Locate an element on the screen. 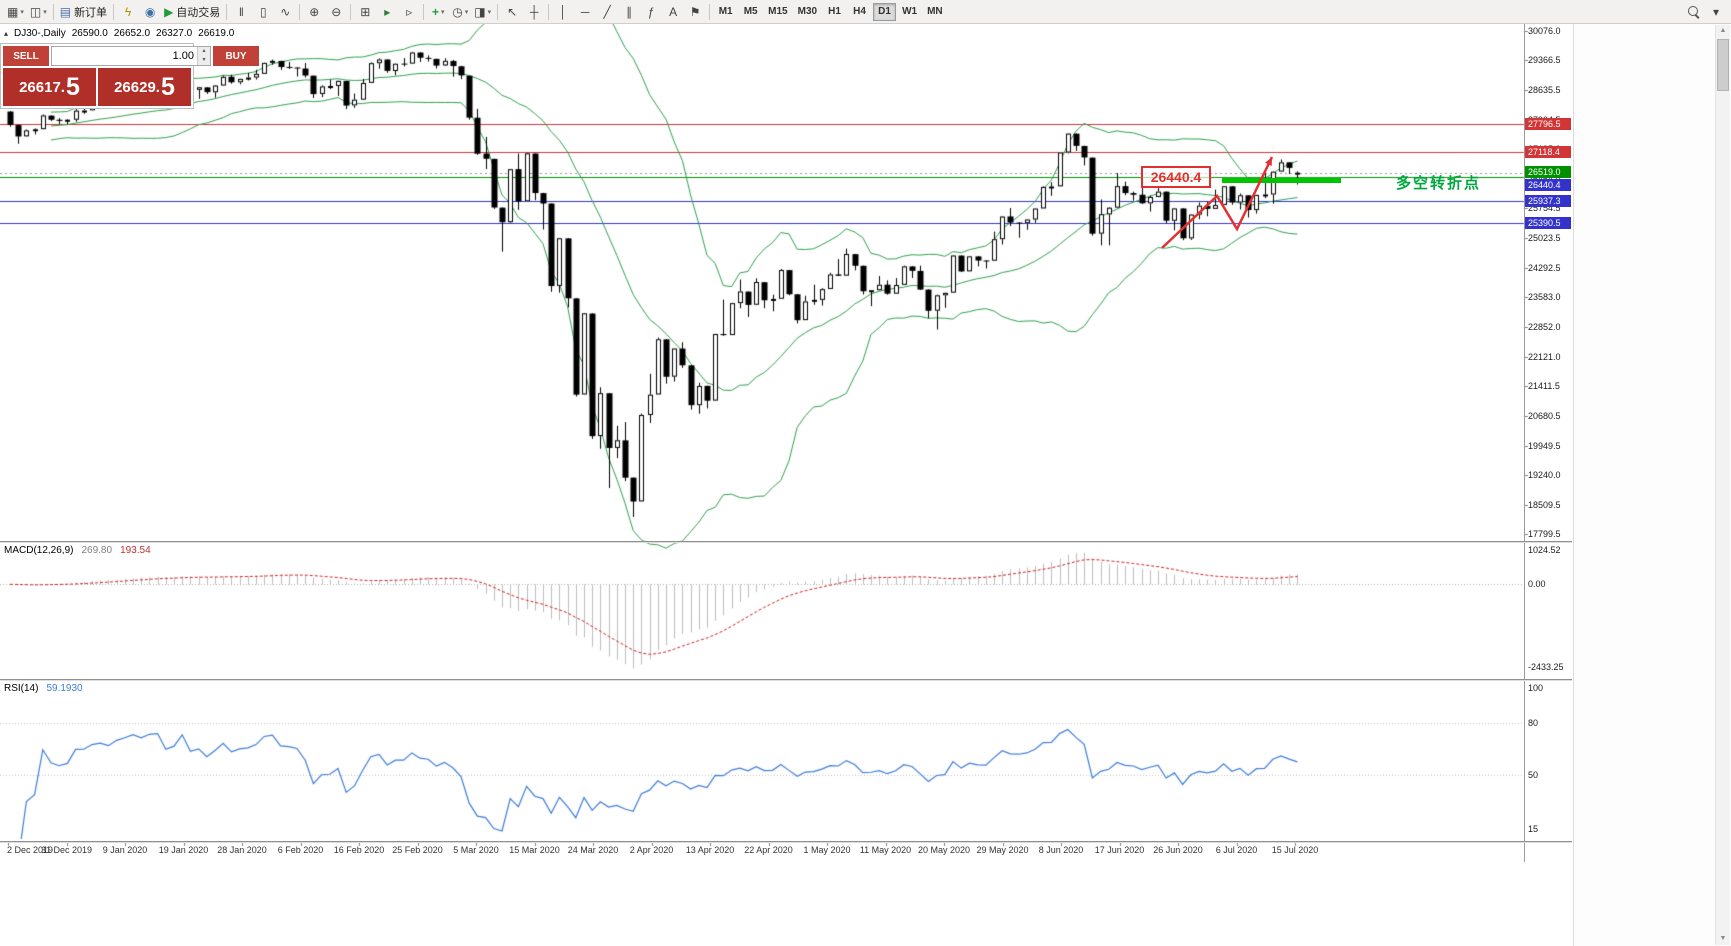  volume-up-button: ▴ is located at coordinates (204, 51).